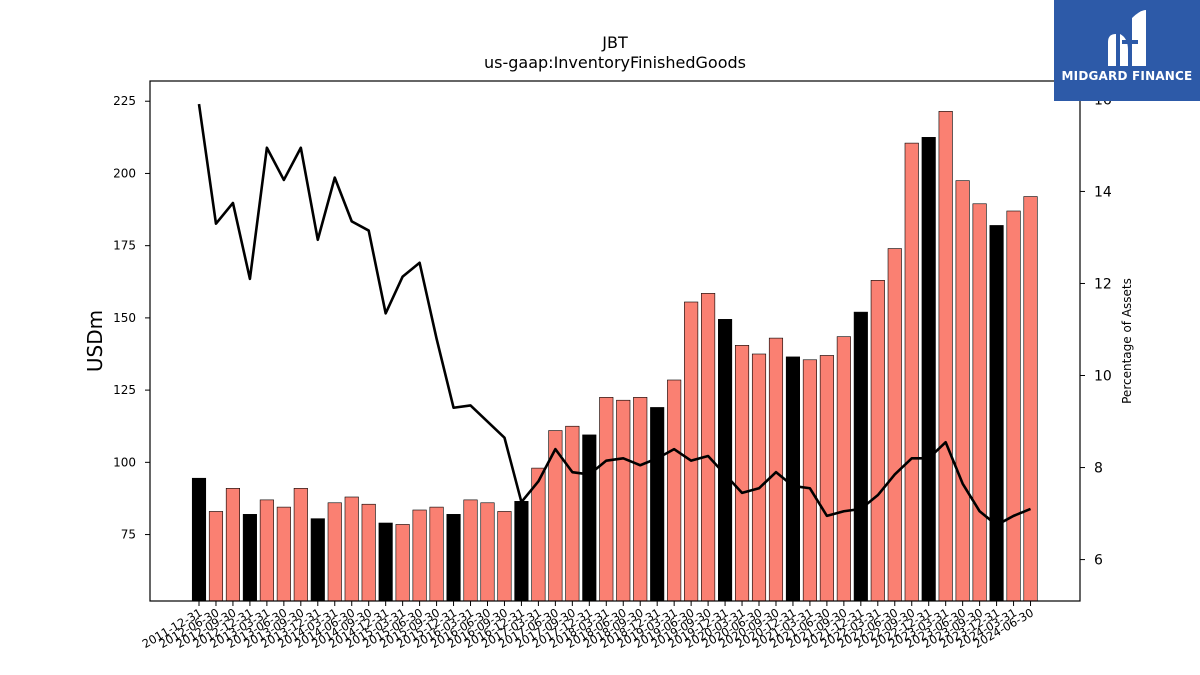  What do you see at coordinates (124, 246) in the screenshot?
I see `y-tick-label: 175` at bounding box center [124, 246].